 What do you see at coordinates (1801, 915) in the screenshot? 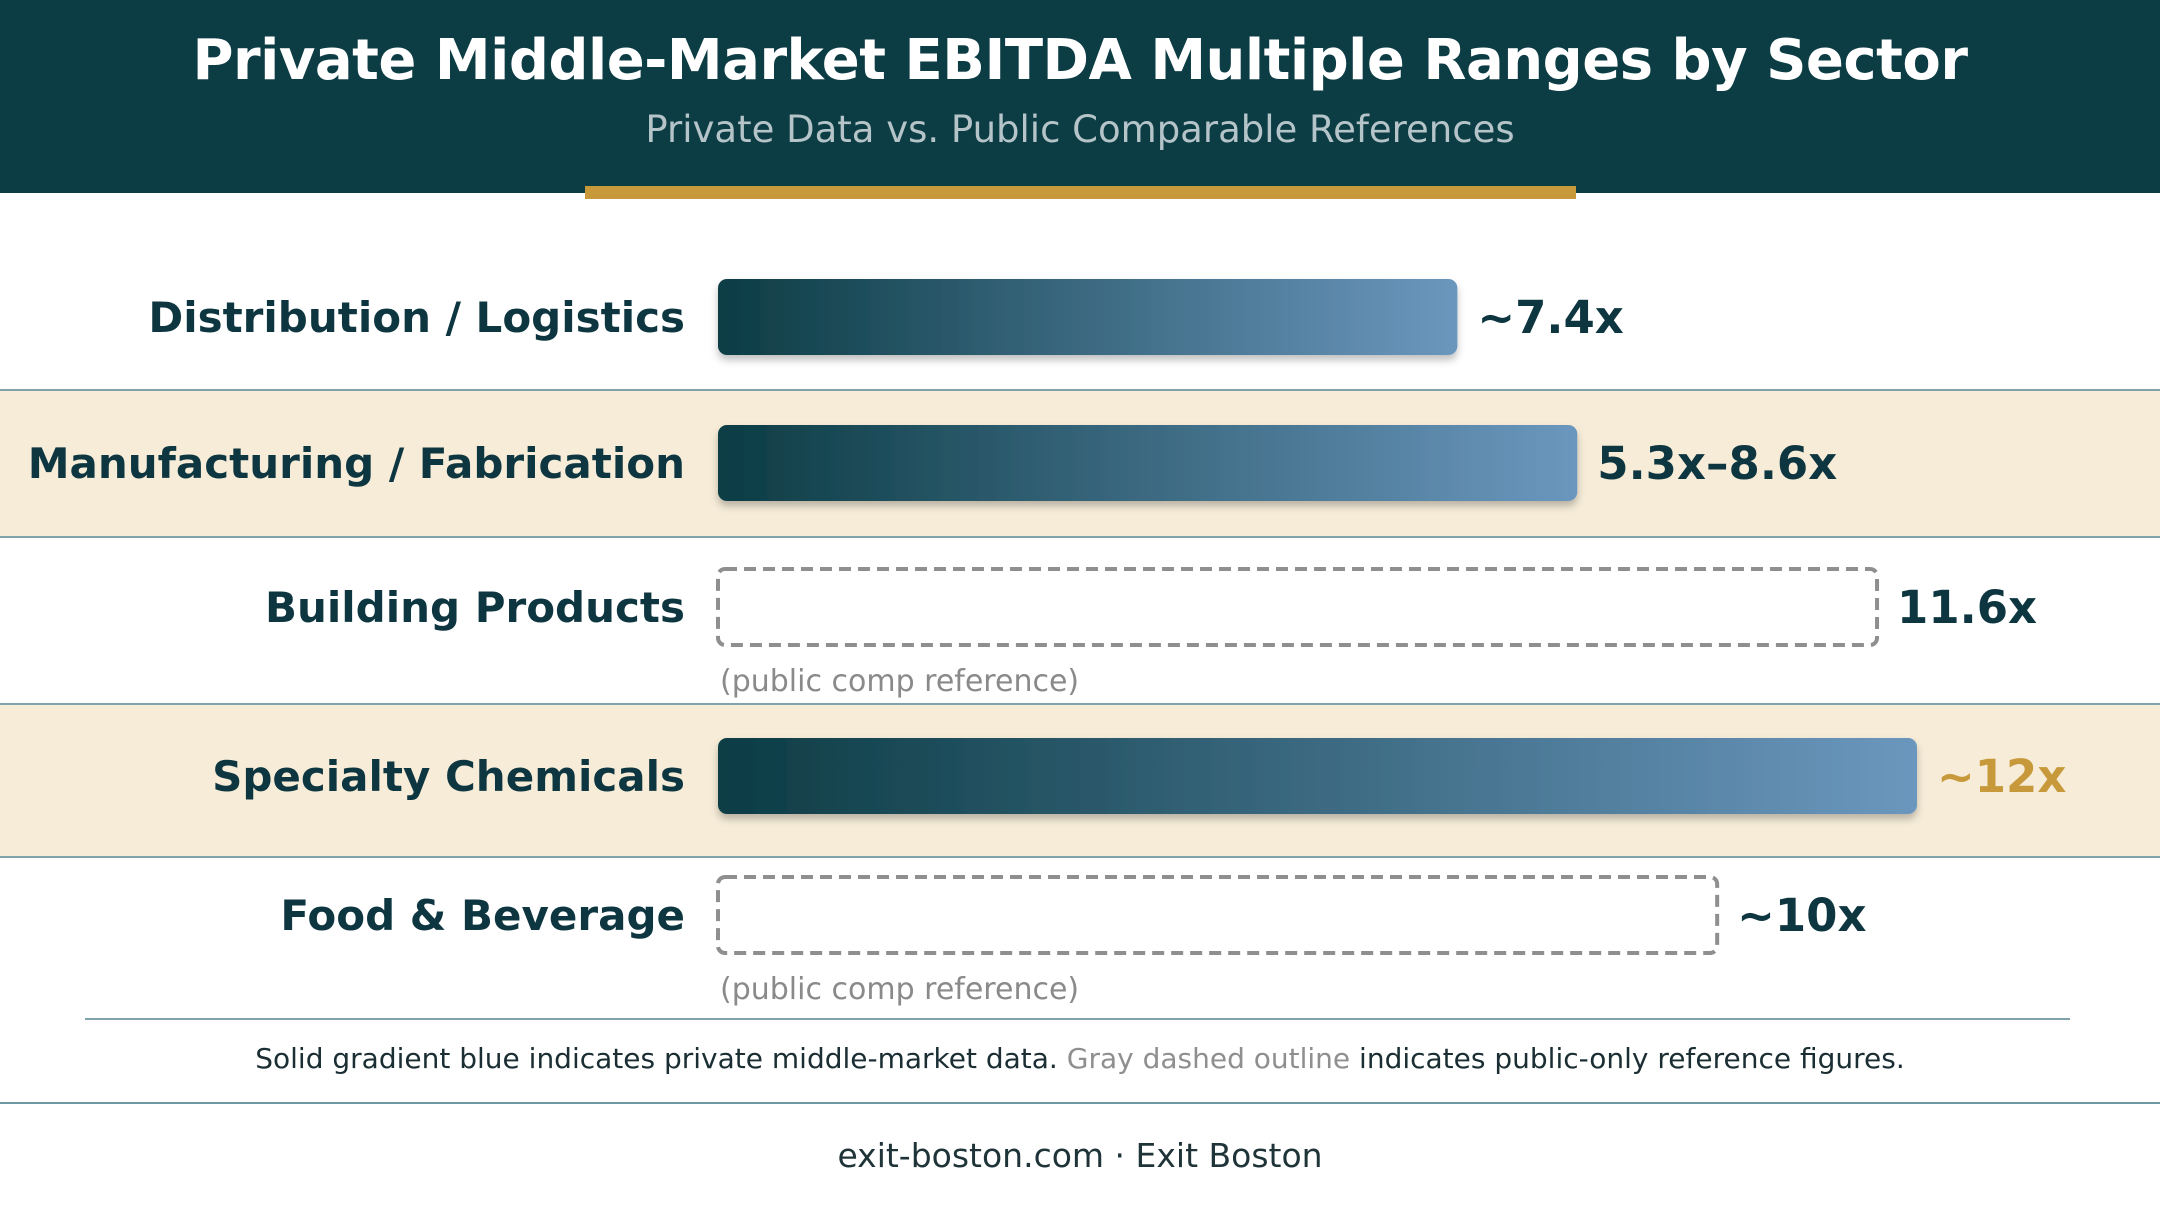
I see `value-label: ~10x` at bounding box center [1801, 915].